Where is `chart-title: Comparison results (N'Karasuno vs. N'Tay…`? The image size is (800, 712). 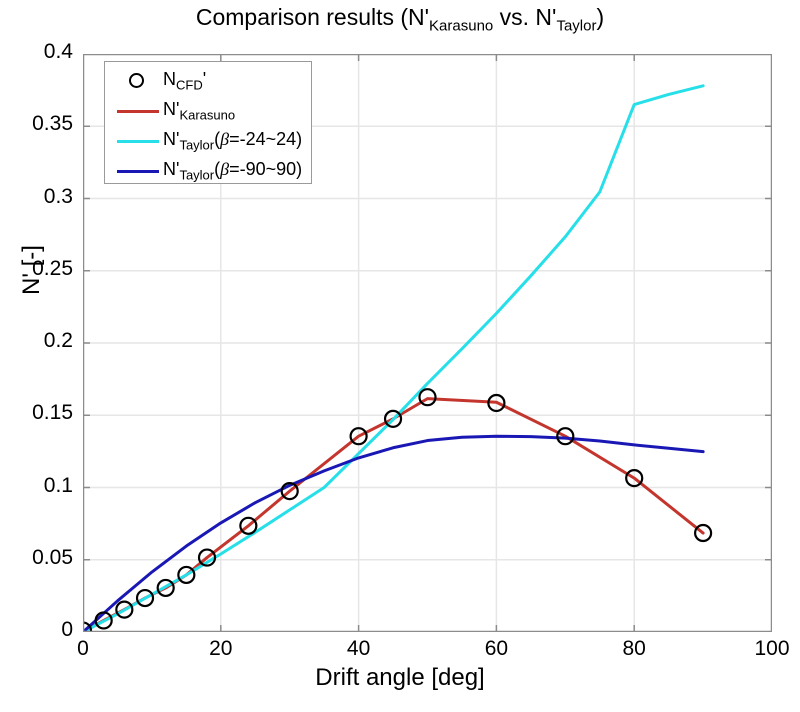 chart-title: Comparison results (N'Karasuno vs. N'Tay… is located at coordinates (400, 19).